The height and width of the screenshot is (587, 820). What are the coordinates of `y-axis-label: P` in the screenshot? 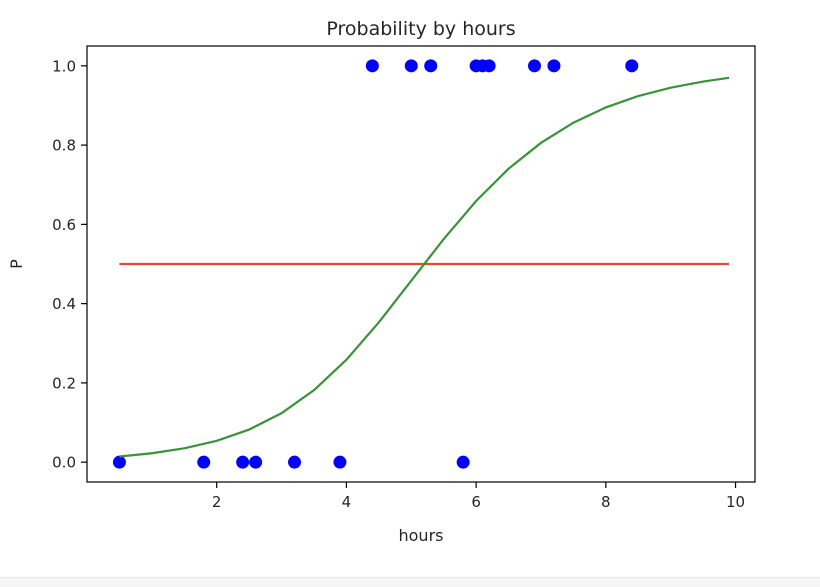 It's located at (16, 264).